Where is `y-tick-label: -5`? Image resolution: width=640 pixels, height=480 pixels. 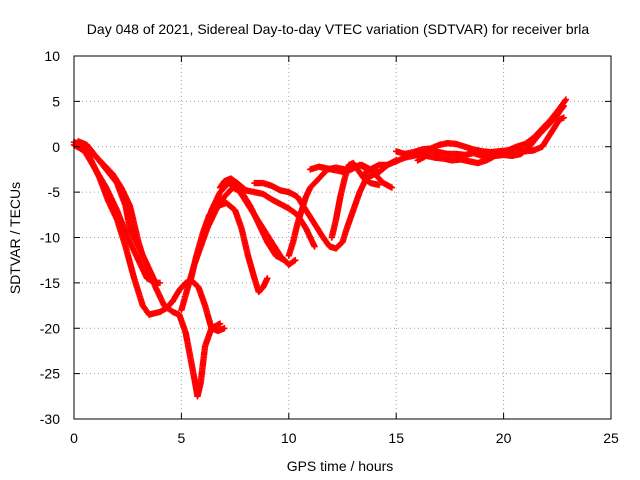 y-tick-label: -5 is located at coordinates (54, 192).